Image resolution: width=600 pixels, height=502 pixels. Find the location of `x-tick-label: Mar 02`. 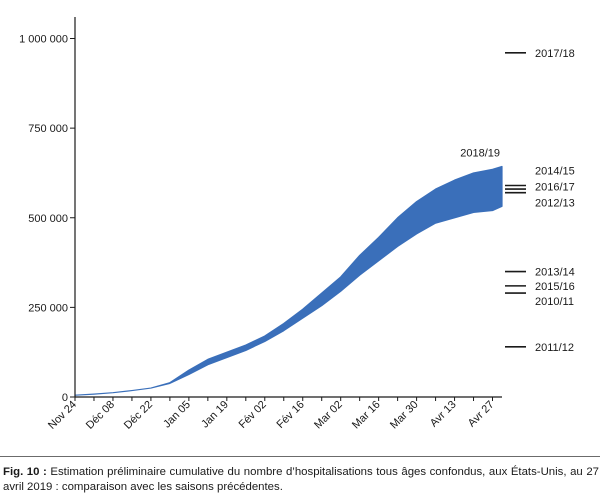

x-tick-label: Mar 02 is located at coordinates (328, 415).